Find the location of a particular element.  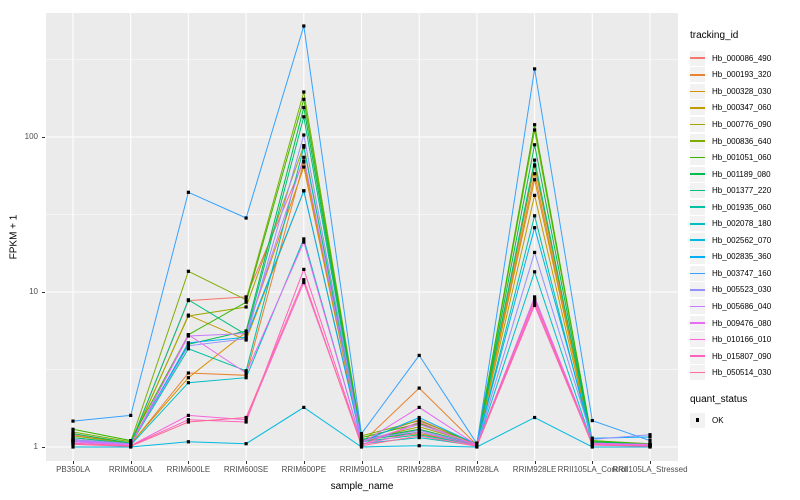

x-tick-label: RRIM928LE is located at coordinates (534, 469).